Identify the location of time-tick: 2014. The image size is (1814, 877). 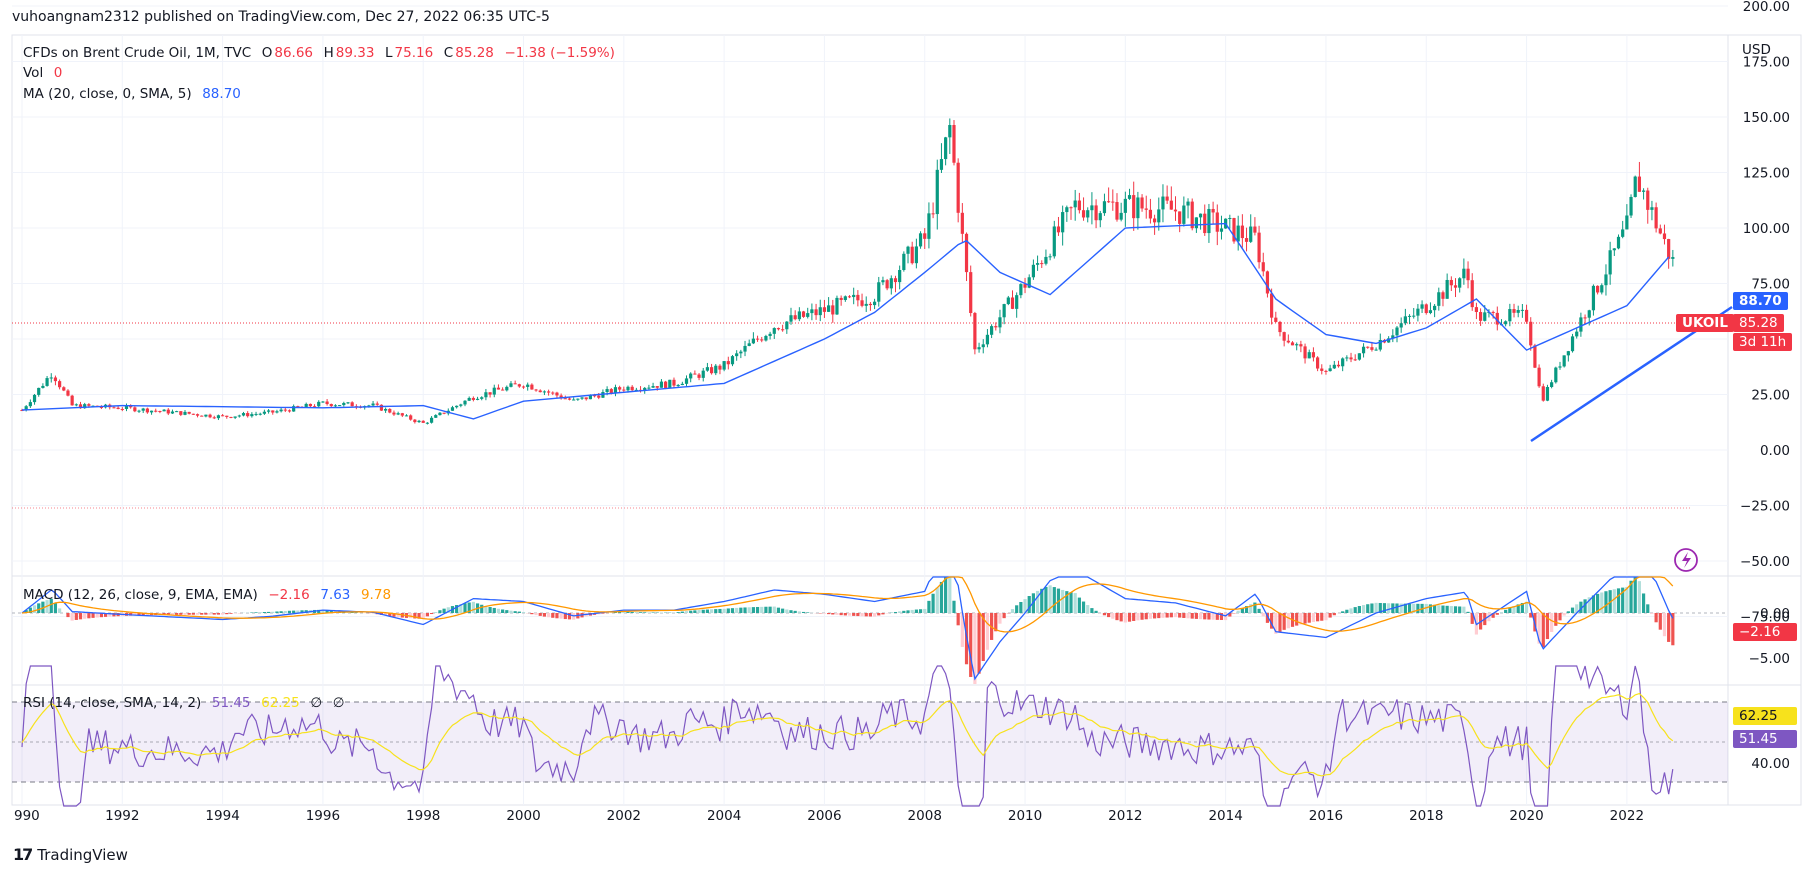
(1225, 816).